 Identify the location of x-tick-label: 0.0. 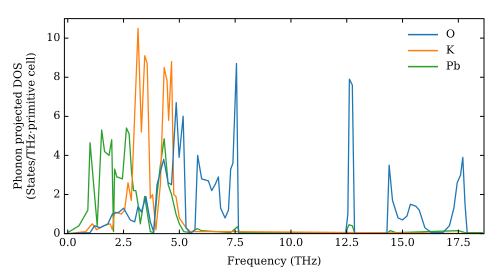
(67, 243).